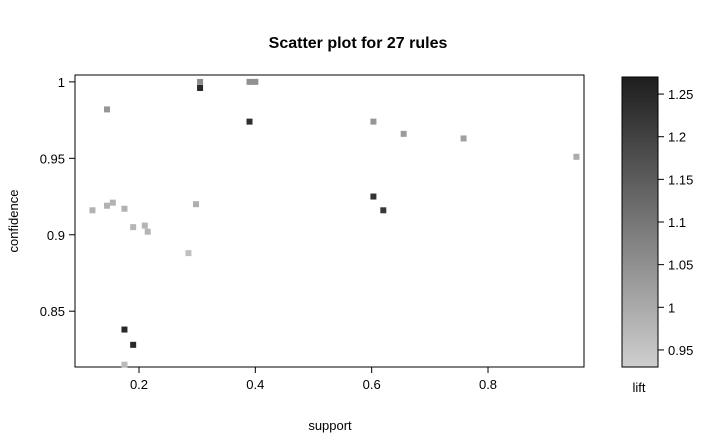  Describe the element at coordinates (680, 350) in the screenshot. I see `legend-tick-label: 0.95` at that location.